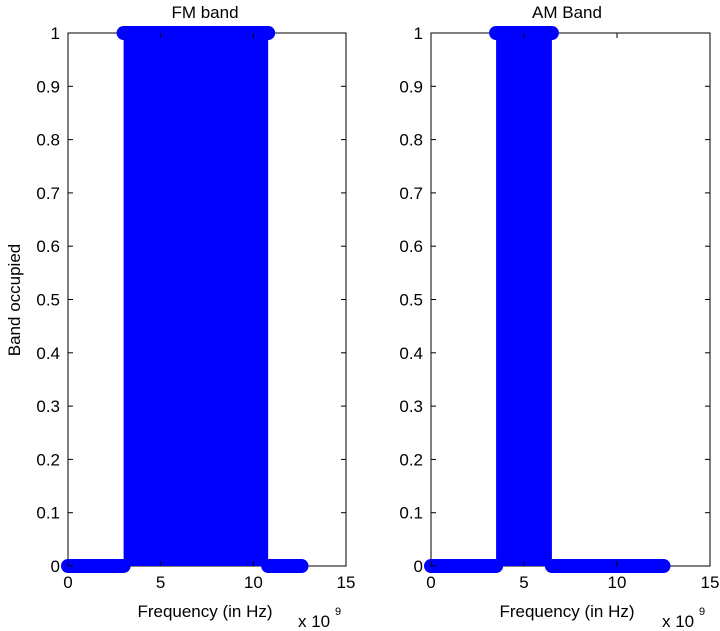 The width and height of the screenshot is (720, 631). I want to click on fm-chart-title: FM band, so click(204, 12).